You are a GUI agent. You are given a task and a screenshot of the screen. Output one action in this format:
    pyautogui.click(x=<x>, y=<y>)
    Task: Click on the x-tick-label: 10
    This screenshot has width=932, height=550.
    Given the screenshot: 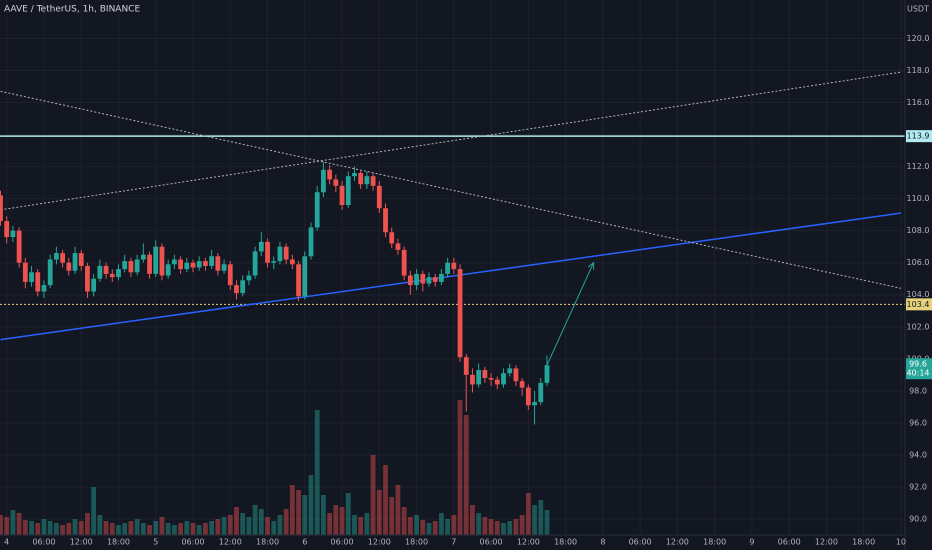 What is the action you would take?
    pyautogui.click(x=901, y=542)
    